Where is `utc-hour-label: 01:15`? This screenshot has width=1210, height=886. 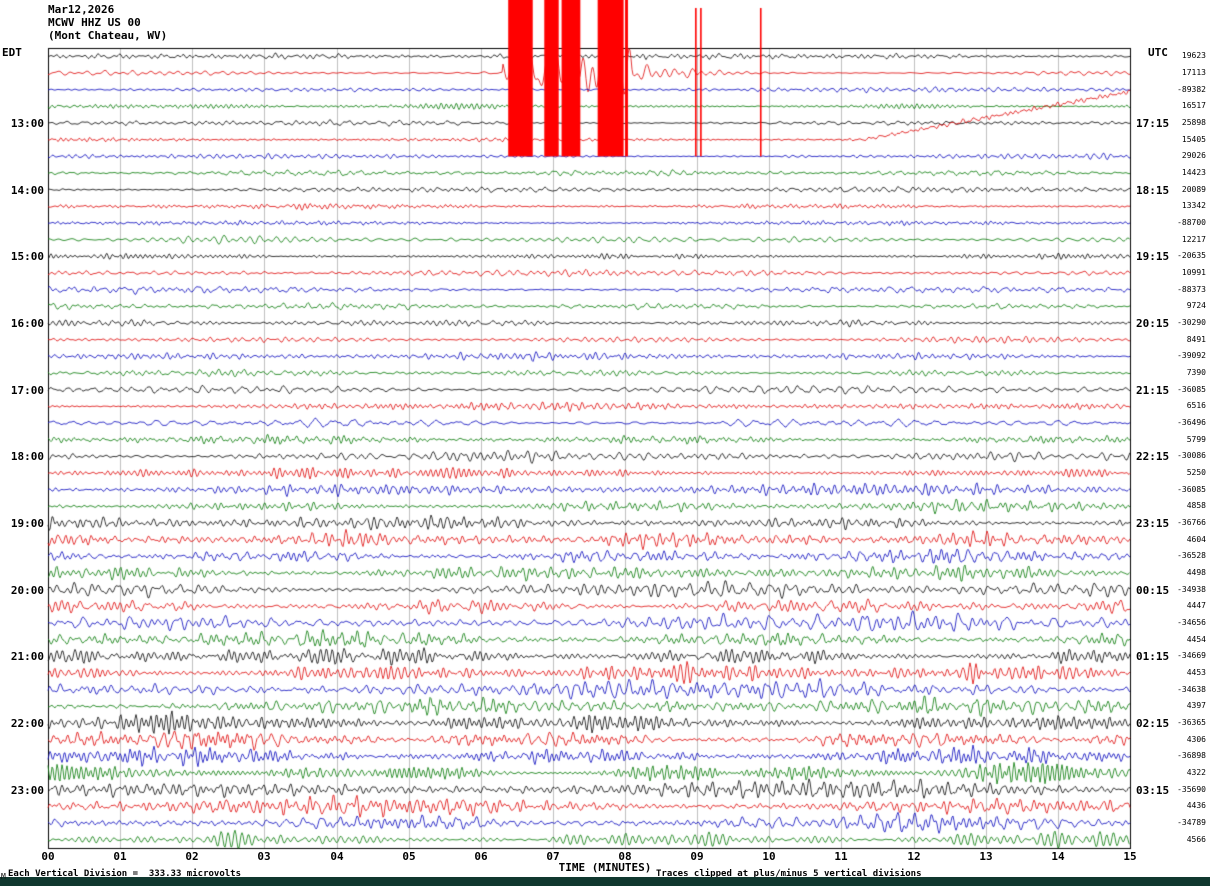 utc-hour-label: 01:15 is located at coordinates (1153, 656).